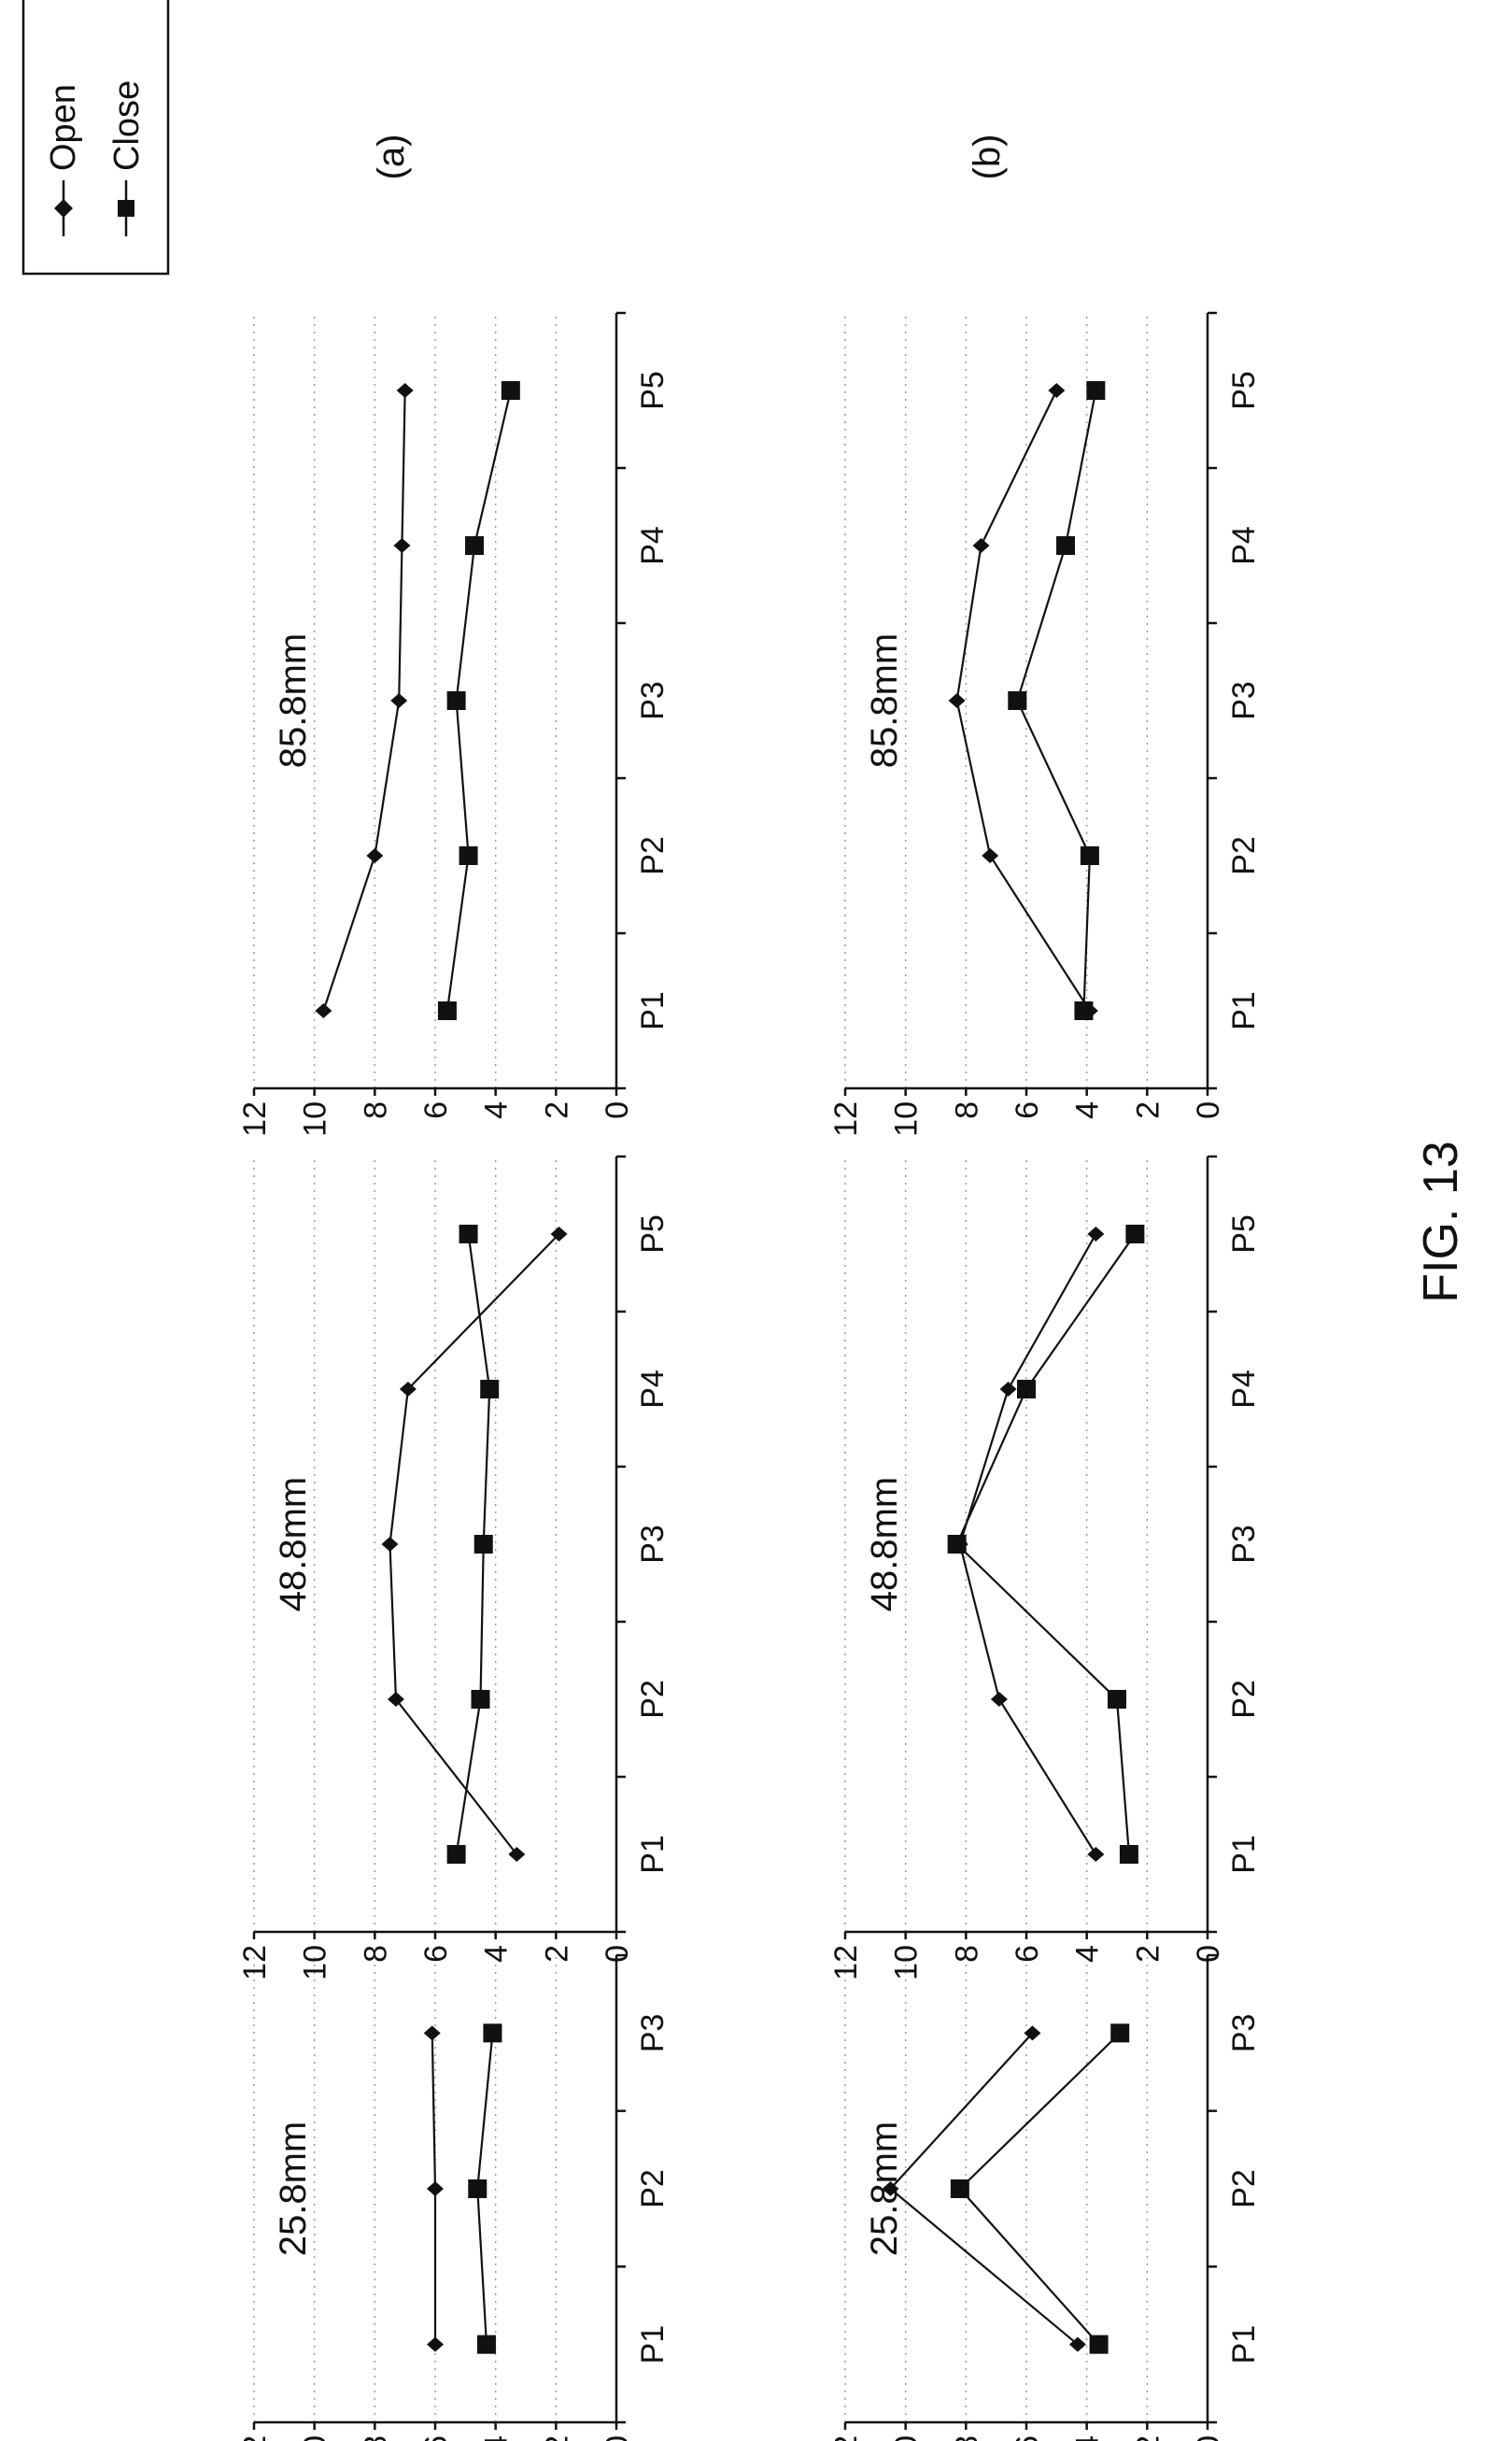 This screenshot has width=1512, height=2441. I want to click on chart-title: 48.8mm, so click(293, 1544).